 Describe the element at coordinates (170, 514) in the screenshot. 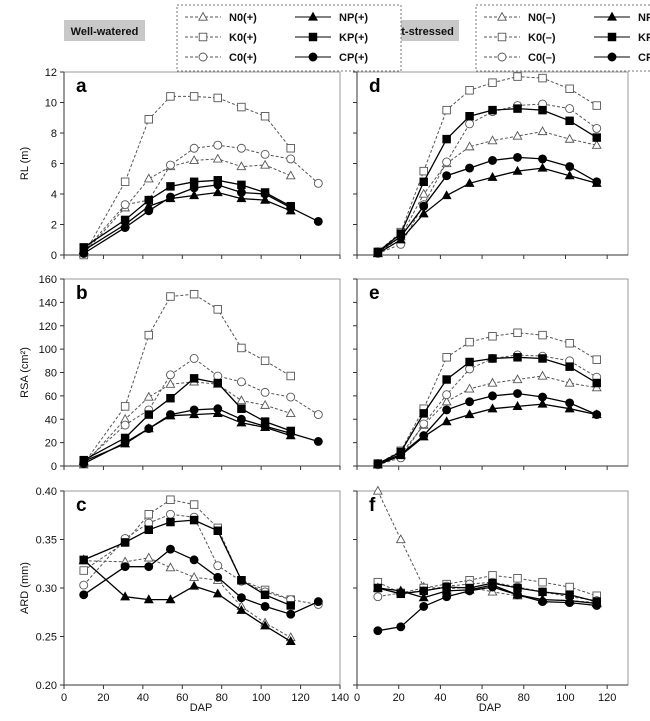

I see `data-point-C0-c` at that location.